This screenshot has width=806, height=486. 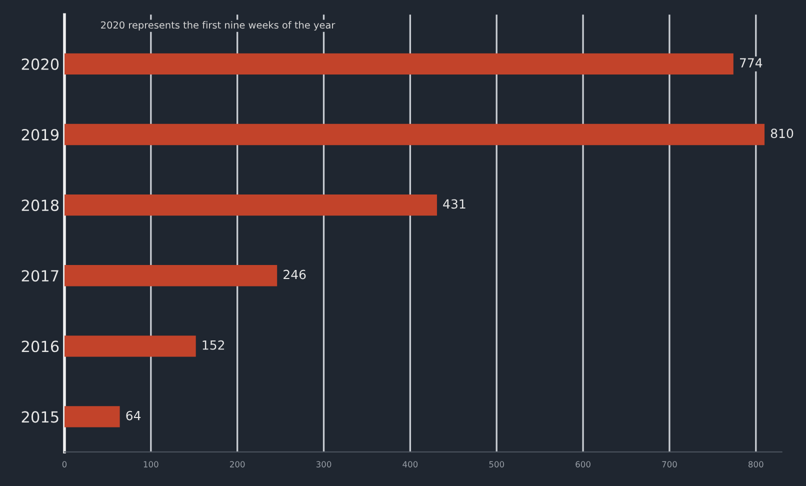 What do you see at coordinates (751, 63) in the screenshot?
I see `data-label: 774` at bounding box center [751, 63].